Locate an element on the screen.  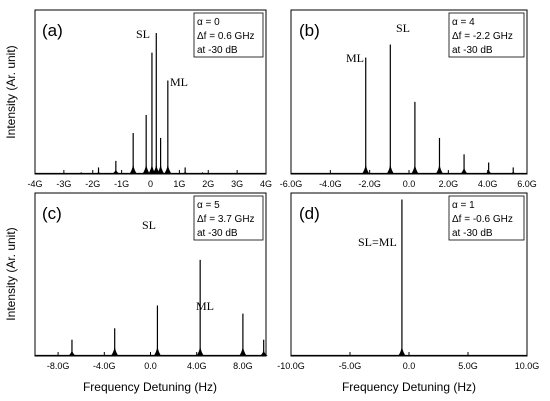
panel-b-info-db: at -30 dB is located at coordinates (472, 50).